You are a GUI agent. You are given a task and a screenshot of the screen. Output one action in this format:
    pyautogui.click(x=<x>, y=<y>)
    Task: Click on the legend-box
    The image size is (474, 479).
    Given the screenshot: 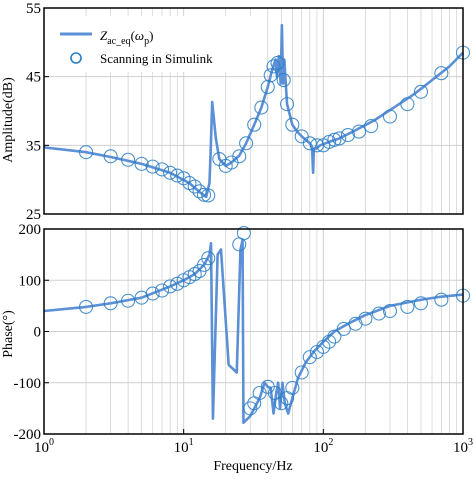 What is the action you would take?
    pyautogui.click(x=159, y=44)
    